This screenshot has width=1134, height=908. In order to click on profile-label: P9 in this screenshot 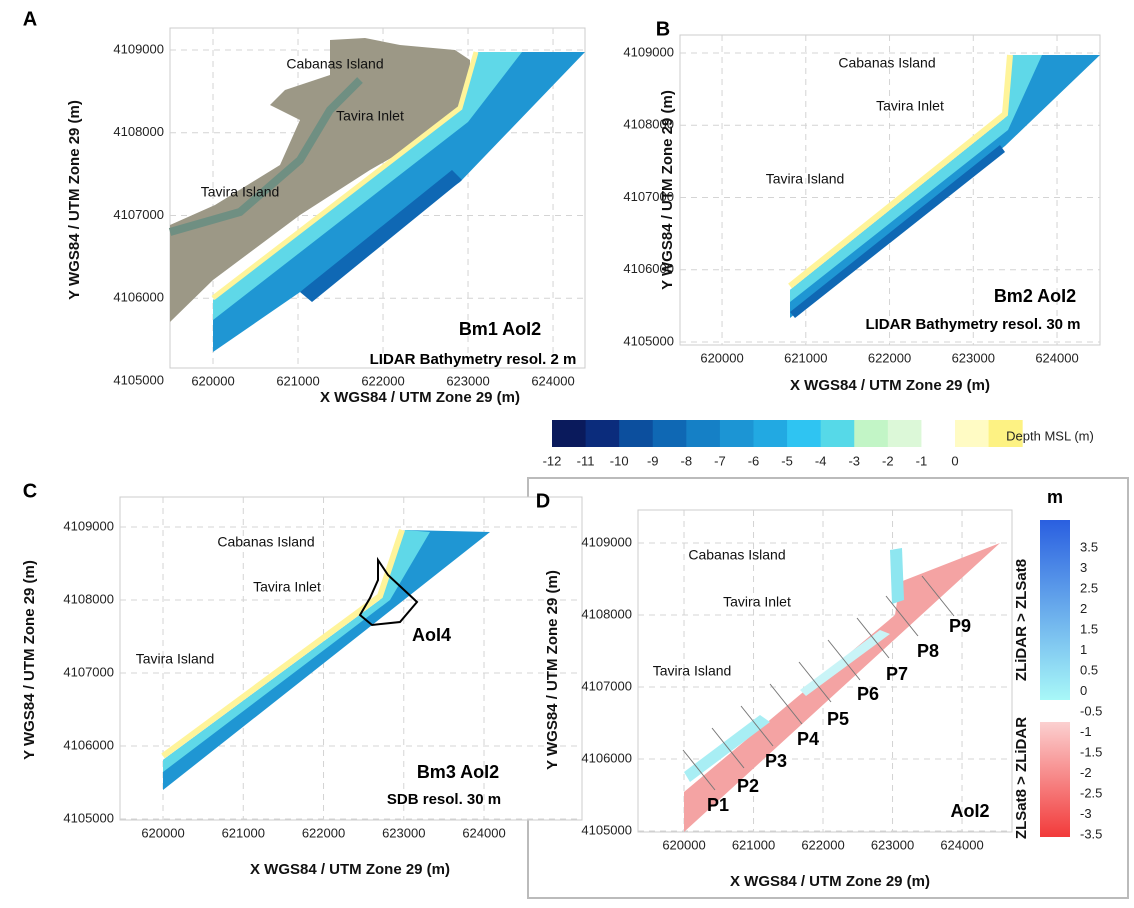, I will do `click(960, 626)`.